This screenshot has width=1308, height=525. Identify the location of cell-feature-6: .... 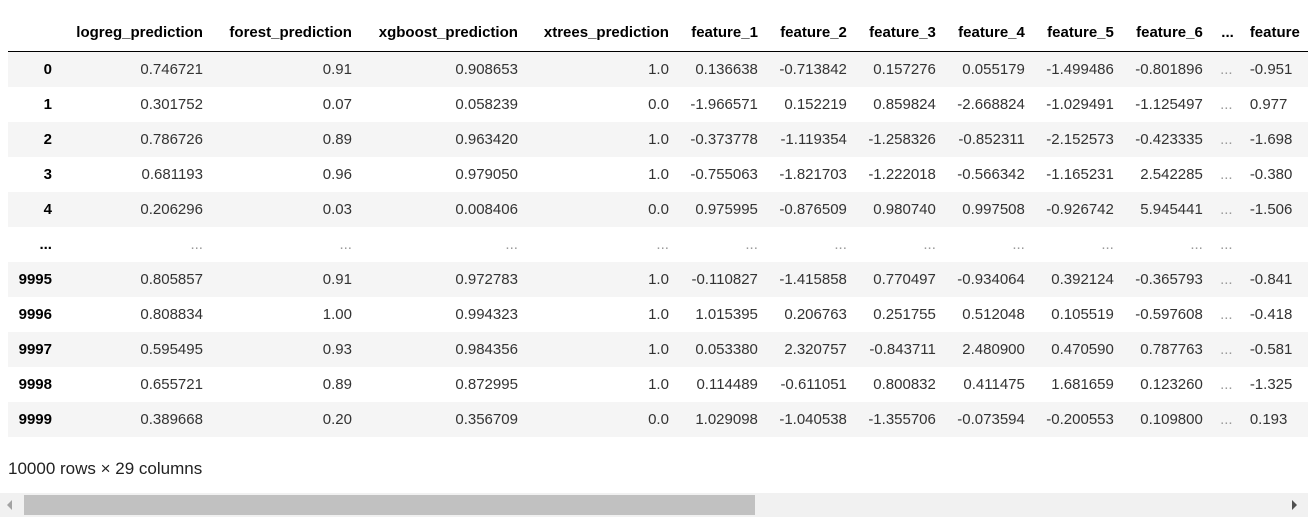
(1196, 244).